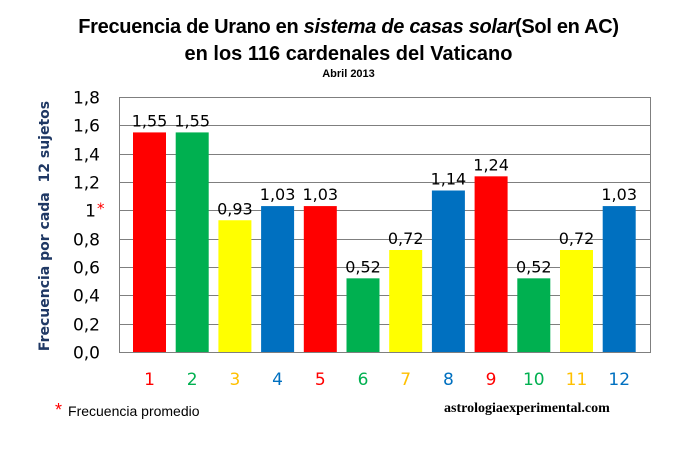 Image resolution: width=697 pixels, height=449 pixels. I want to click on footnote-marker: *, so click(59, 410).